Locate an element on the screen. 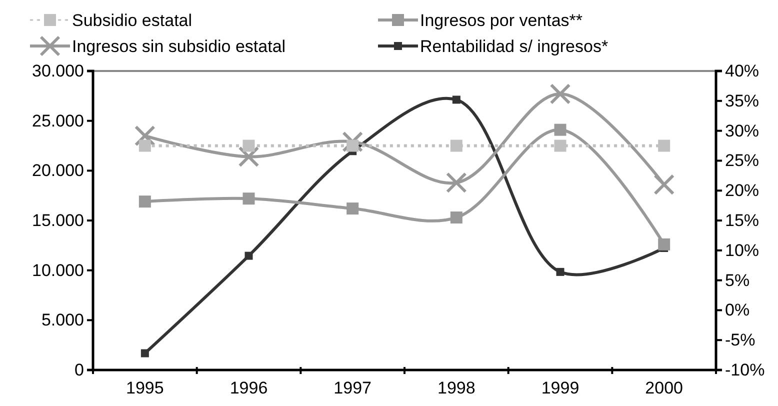  x-tick-label: 1998 is located at coordinates (457, 388).